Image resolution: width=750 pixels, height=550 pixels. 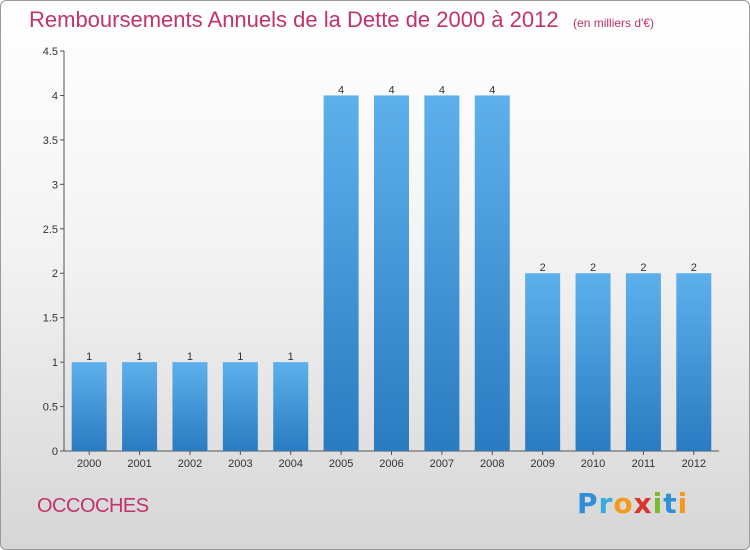 What do you see at coordinates (240, 406) in the screenshot?
I see `bar-2003` at bounding box center [240, 406].